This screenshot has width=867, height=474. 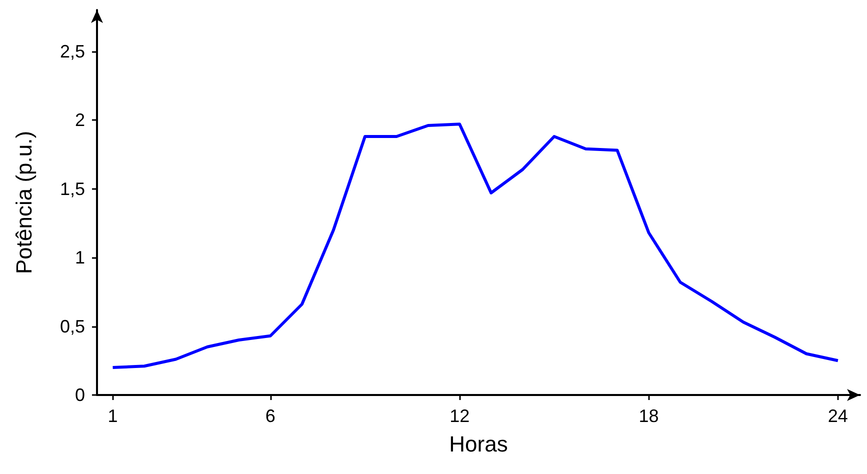 I want to click on x-tick-label: 24, so click(x=838, y=416).